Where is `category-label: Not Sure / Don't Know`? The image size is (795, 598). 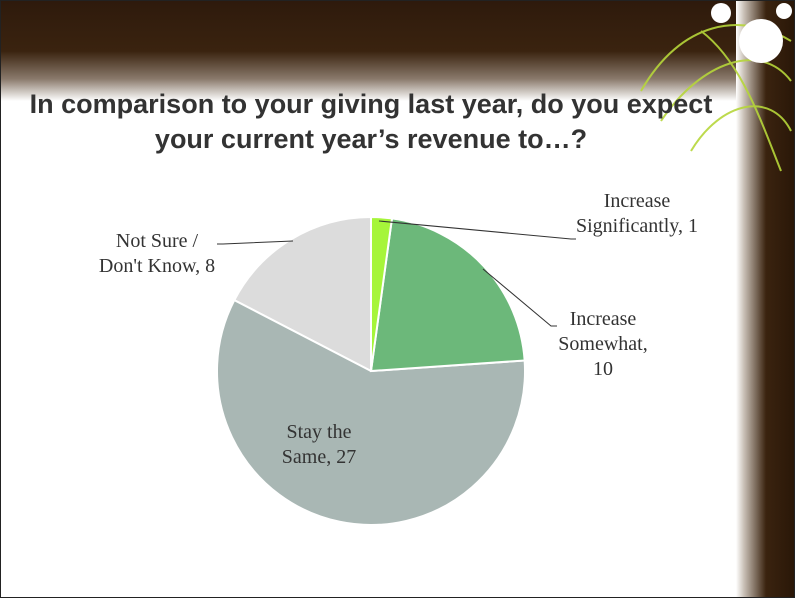 category-label: Not Sure / Don't Know is located at coordinates (148, 253).